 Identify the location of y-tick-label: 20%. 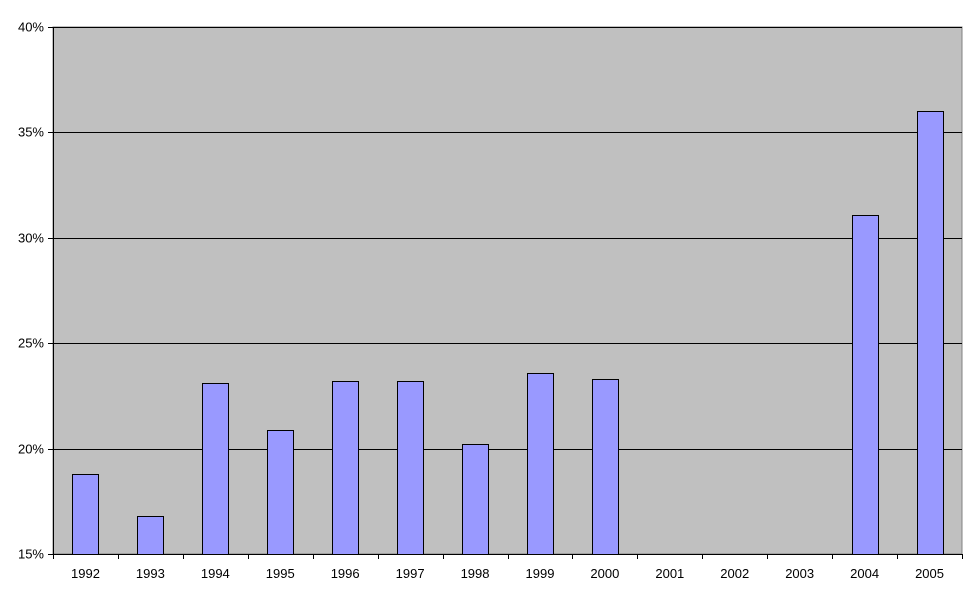
(31, 449).